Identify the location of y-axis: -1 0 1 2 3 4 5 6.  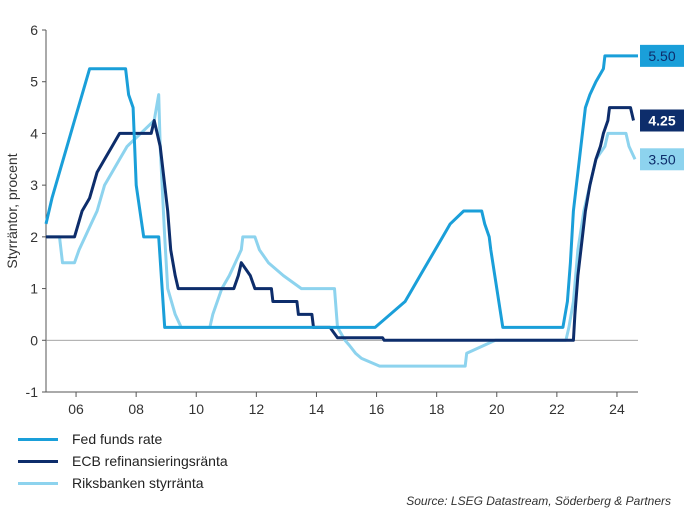
(36, 211).